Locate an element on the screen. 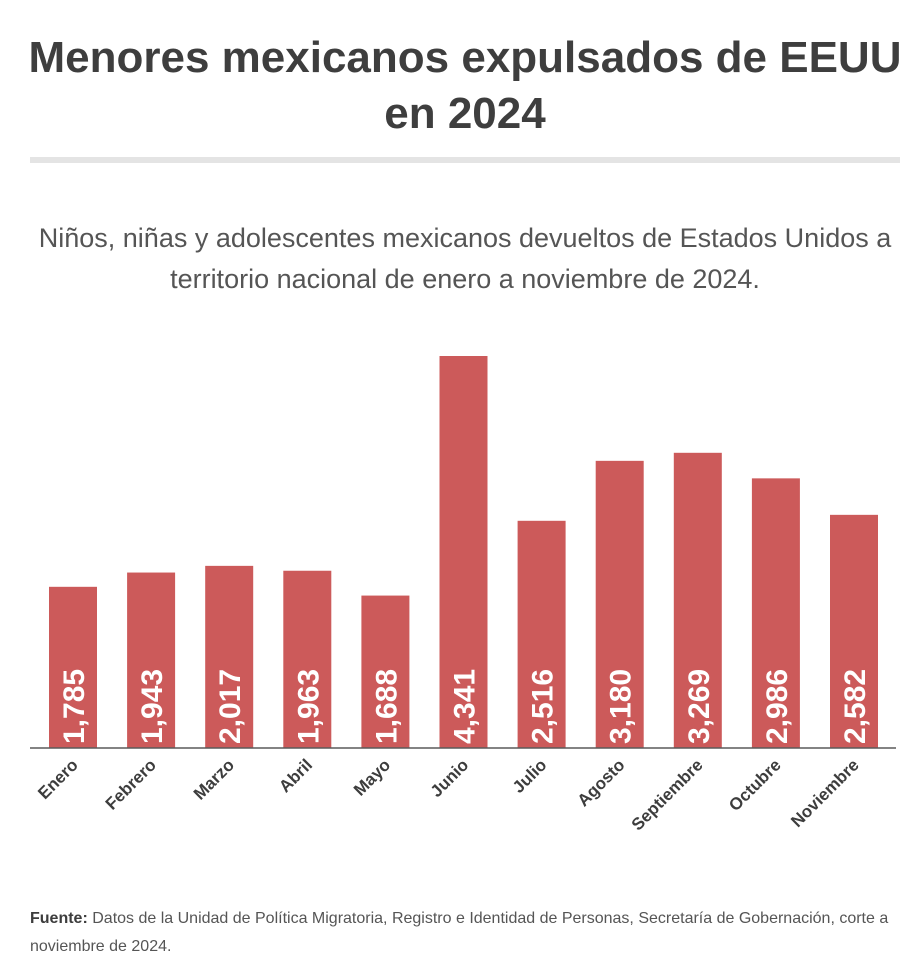 Image resolution: width=920 pixels, height=976 pixels. bar-value-label: 1,943 is located at coordinates (152, 706).